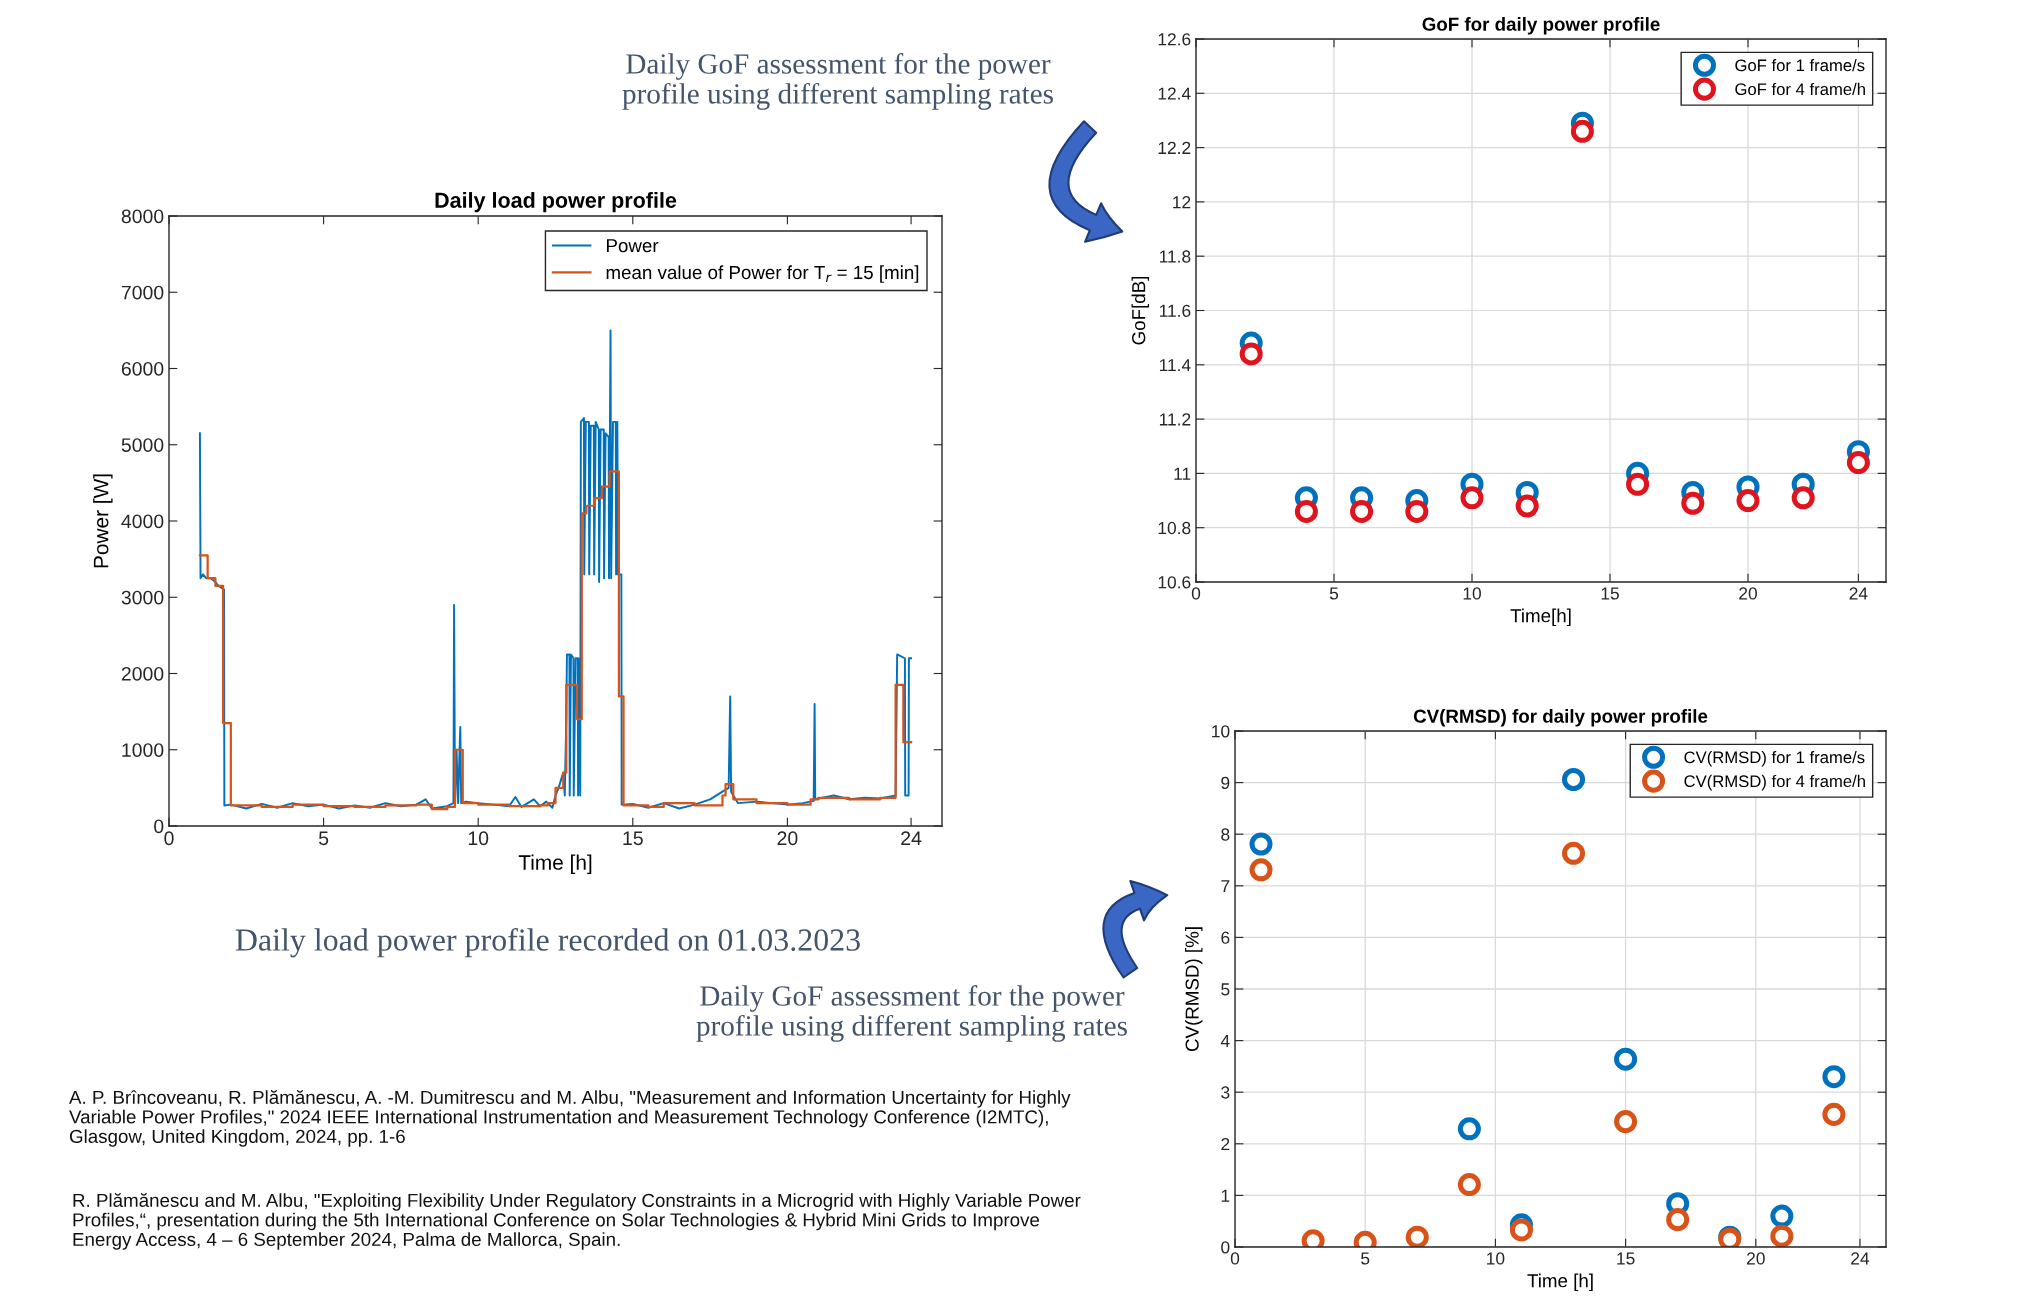  I want to click on text: R. Plămănescu and M. Albu, "Exploiting Flexibility Under Regulatory Constraints in a Microgrid with Highly Variable Power Profiles,“, presentation during the 5th International Conference on Solar Technologies & Hybrid Mini Grids to Improve Energy Access, 4 – 6 September 2024, Palma de Mallorca, Spain., so click(577, 1221).